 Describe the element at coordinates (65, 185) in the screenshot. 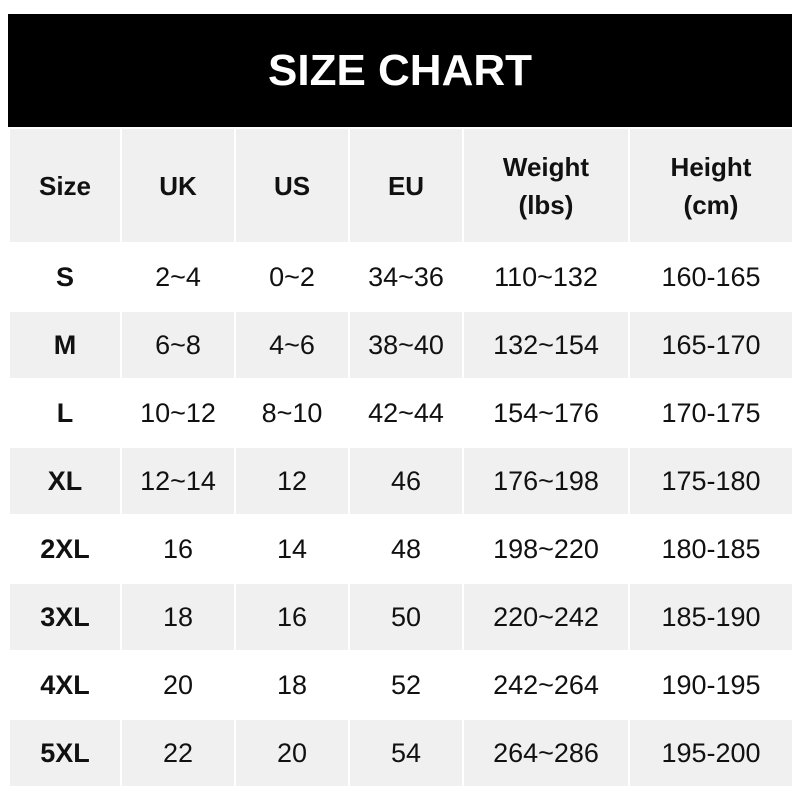

I see `column-header: Size` at that location.